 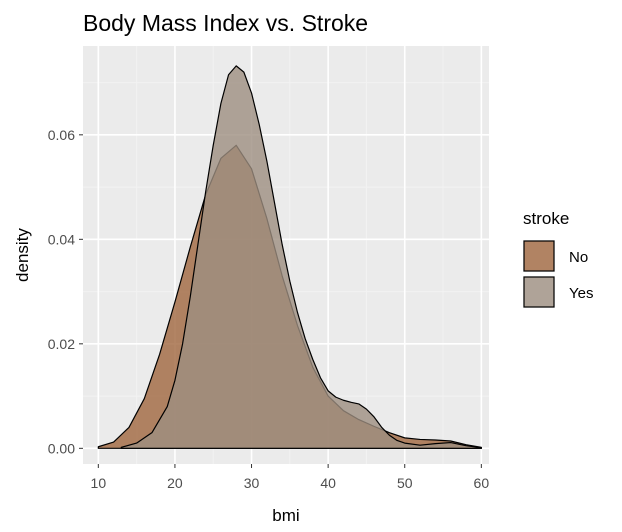 I want to click on y-tick-label: 0.02, so click(x=61, y=344).